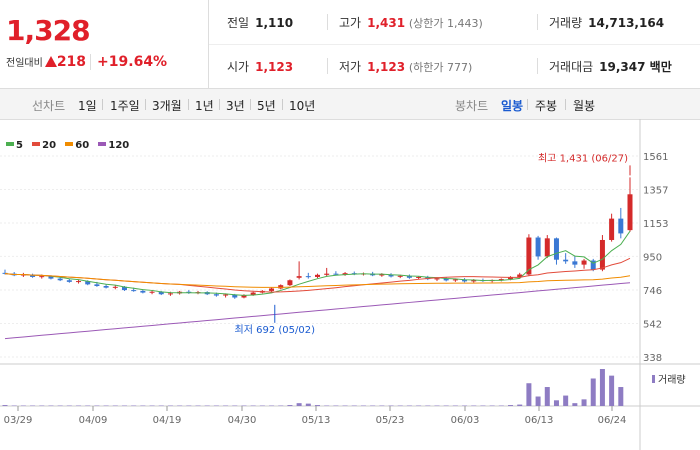  I want to click on high-label: 고가, so click(350, 23).